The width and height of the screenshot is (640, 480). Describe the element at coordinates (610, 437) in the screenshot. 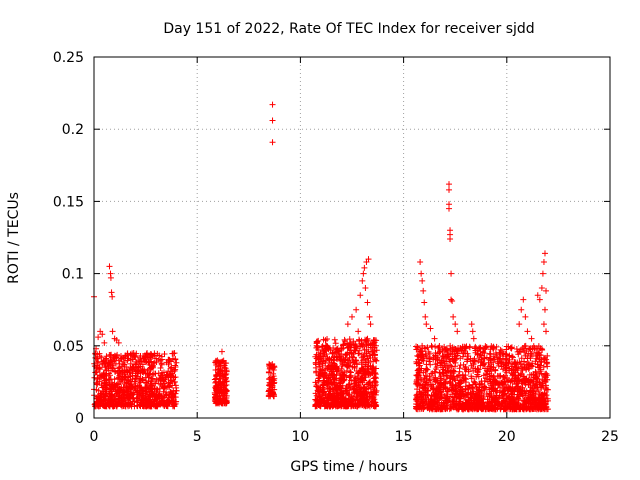

I see `x-tick-label: 25` at that location.